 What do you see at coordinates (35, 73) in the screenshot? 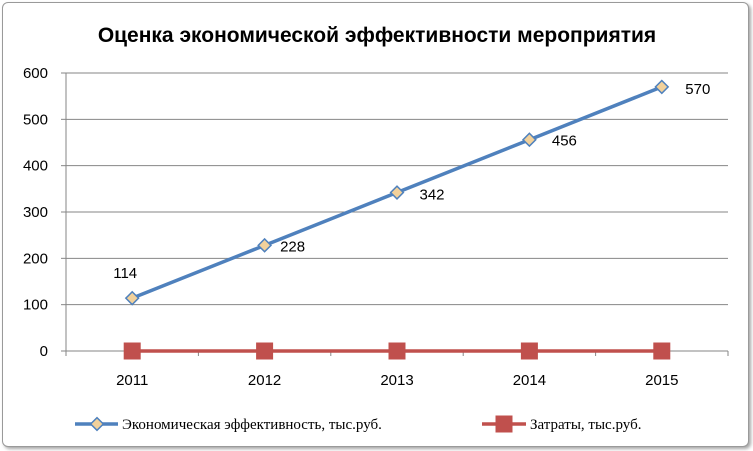
I see `y-tick-label: 600` at bounding box center [35, 73].